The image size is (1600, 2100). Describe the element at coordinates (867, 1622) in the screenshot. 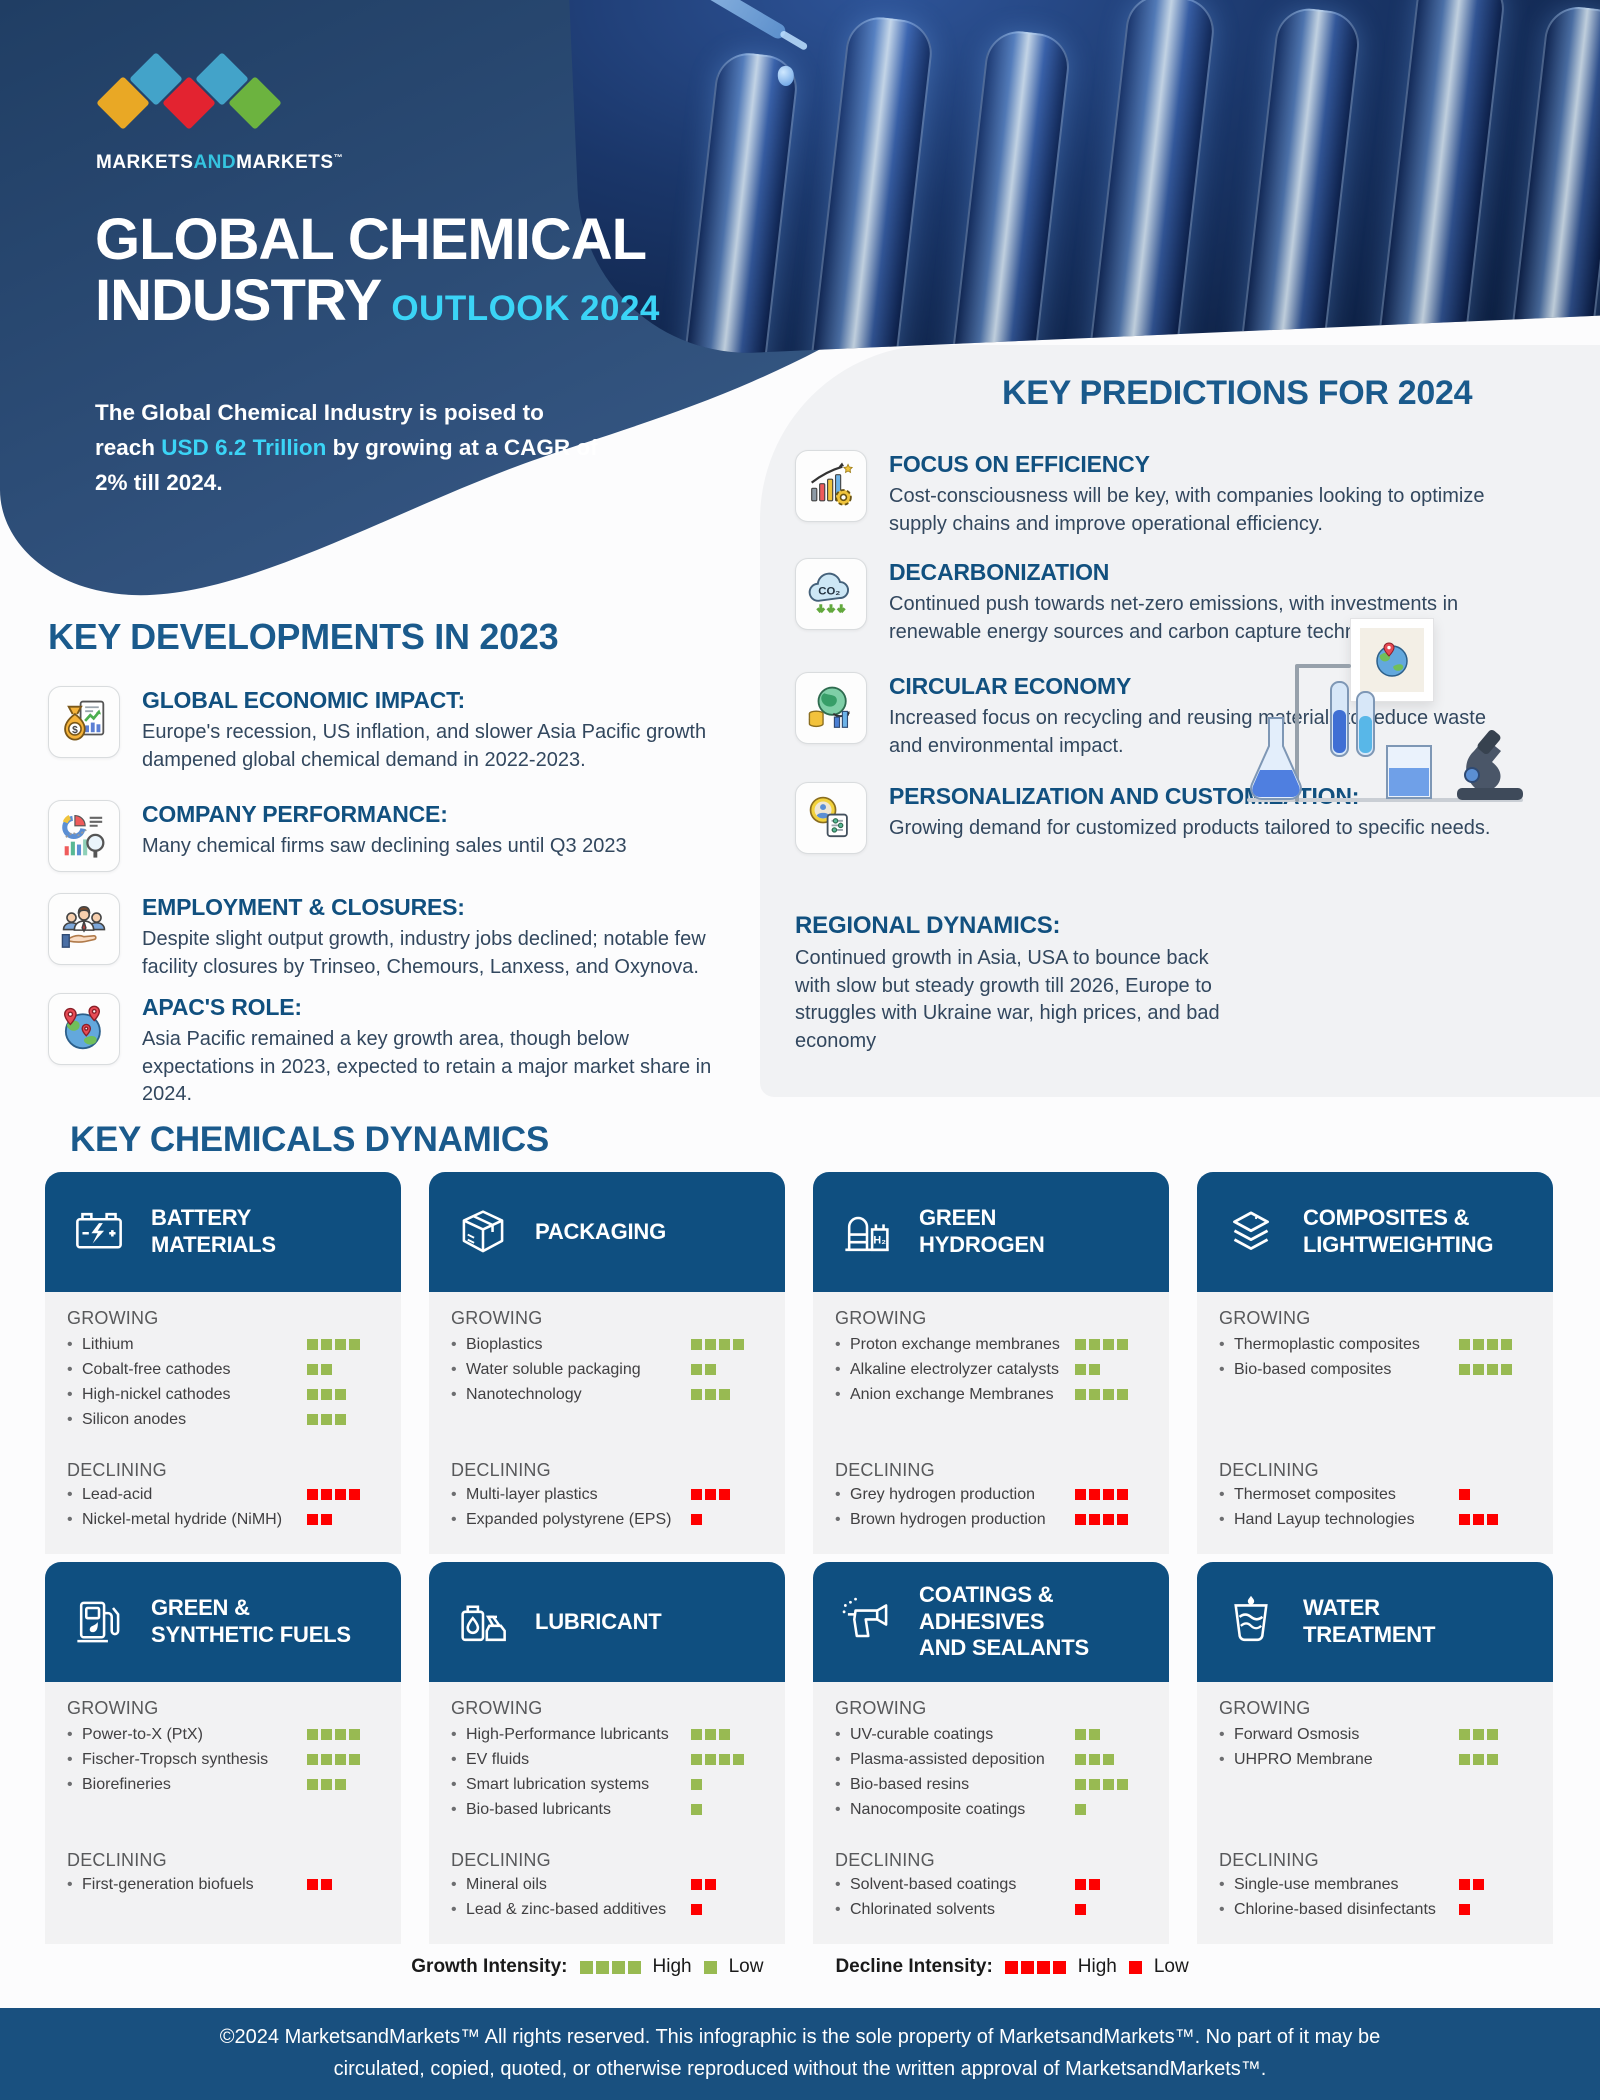

I see `spray-gun-icon` at that location.